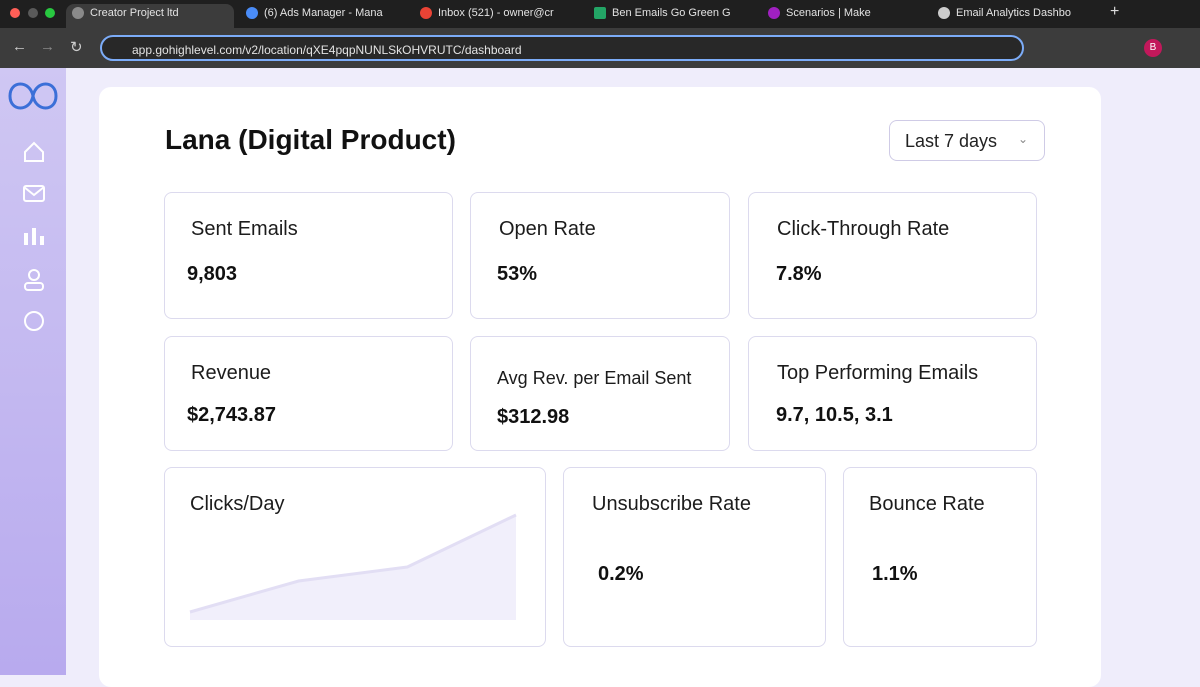  I want to click on forward: →, so click(47, 46).